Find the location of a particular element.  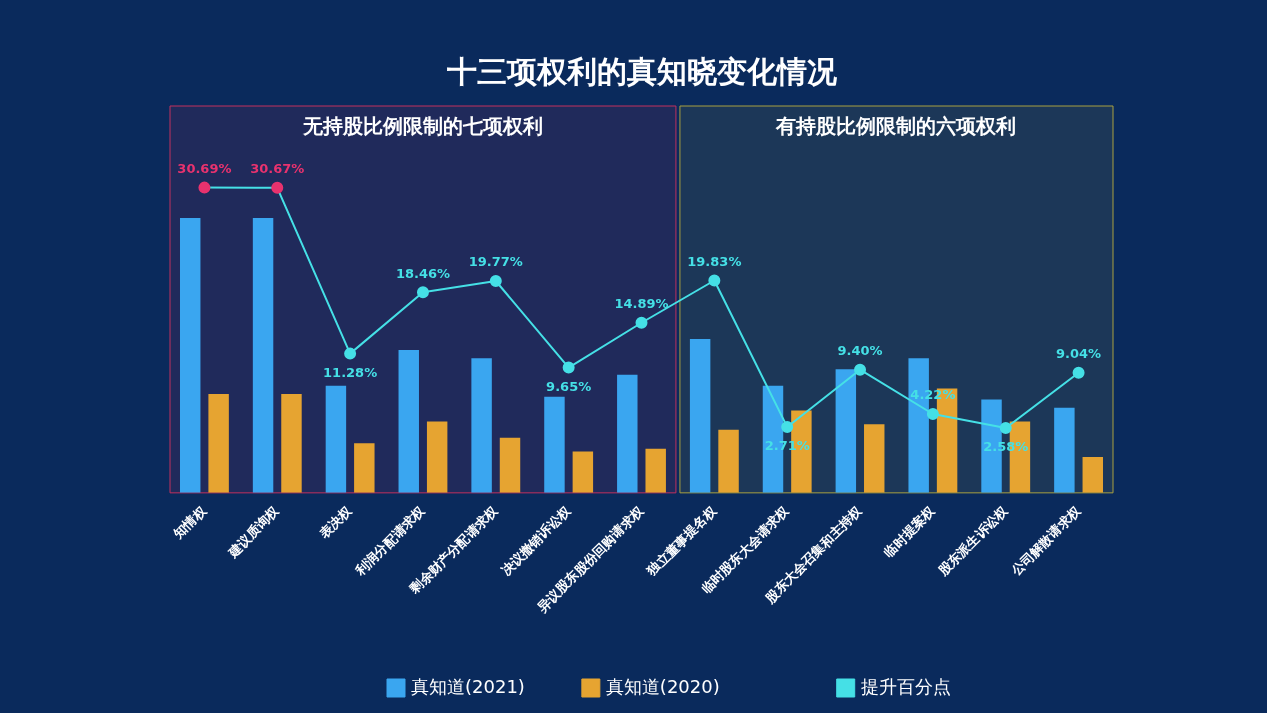

data-label: 30.67% is located at coordinates (277, 169).